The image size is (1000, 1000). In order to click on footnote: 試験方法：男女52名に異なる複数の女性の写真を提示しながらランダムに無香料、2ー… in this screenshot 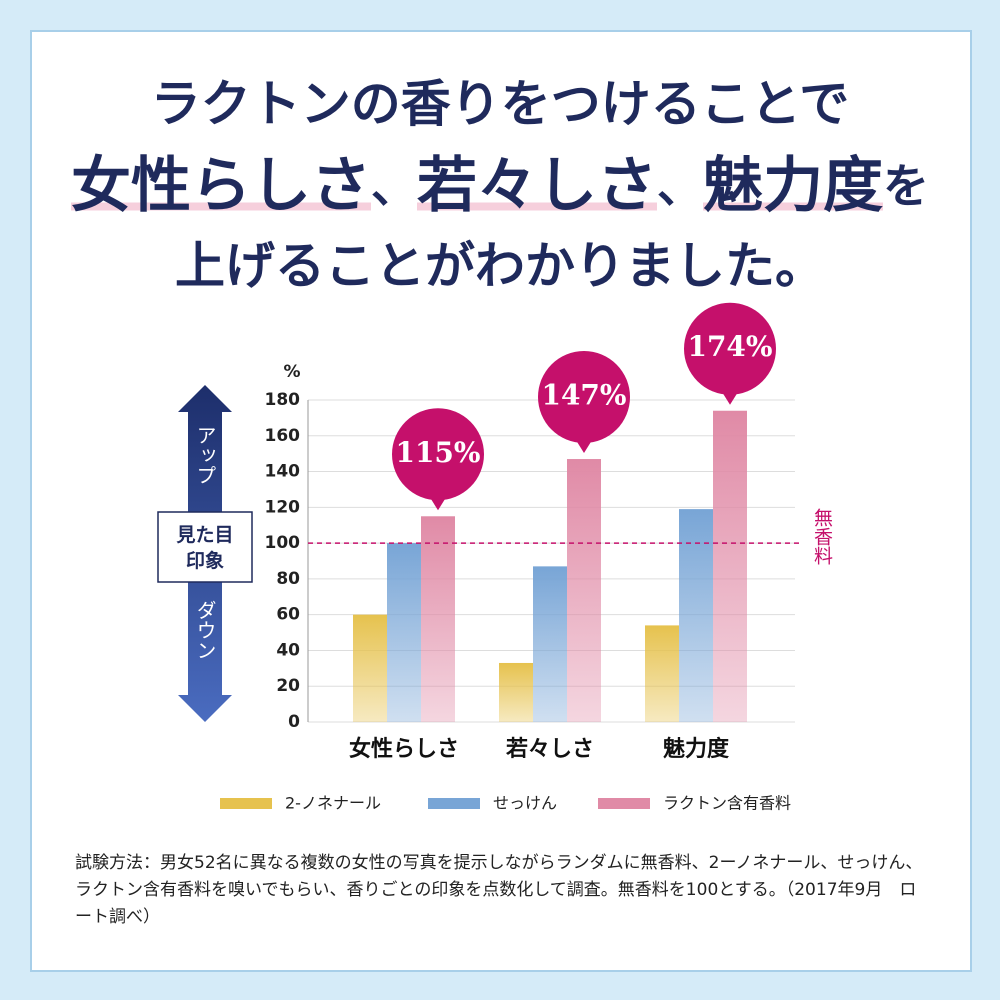, I will do `click(499, 890)`.